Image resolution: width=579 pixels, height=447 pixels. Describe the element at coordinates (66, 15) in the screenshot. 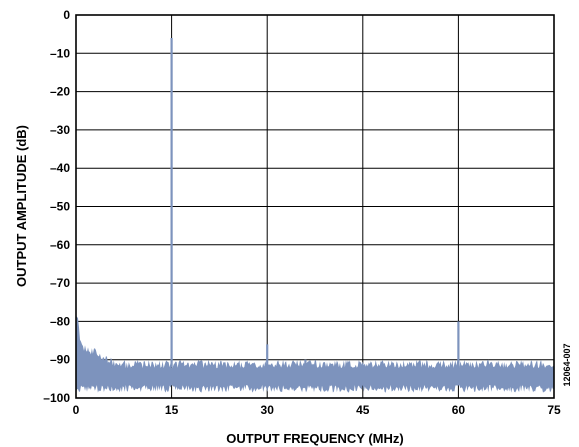

I see `y-tick-label: 0` at that location.